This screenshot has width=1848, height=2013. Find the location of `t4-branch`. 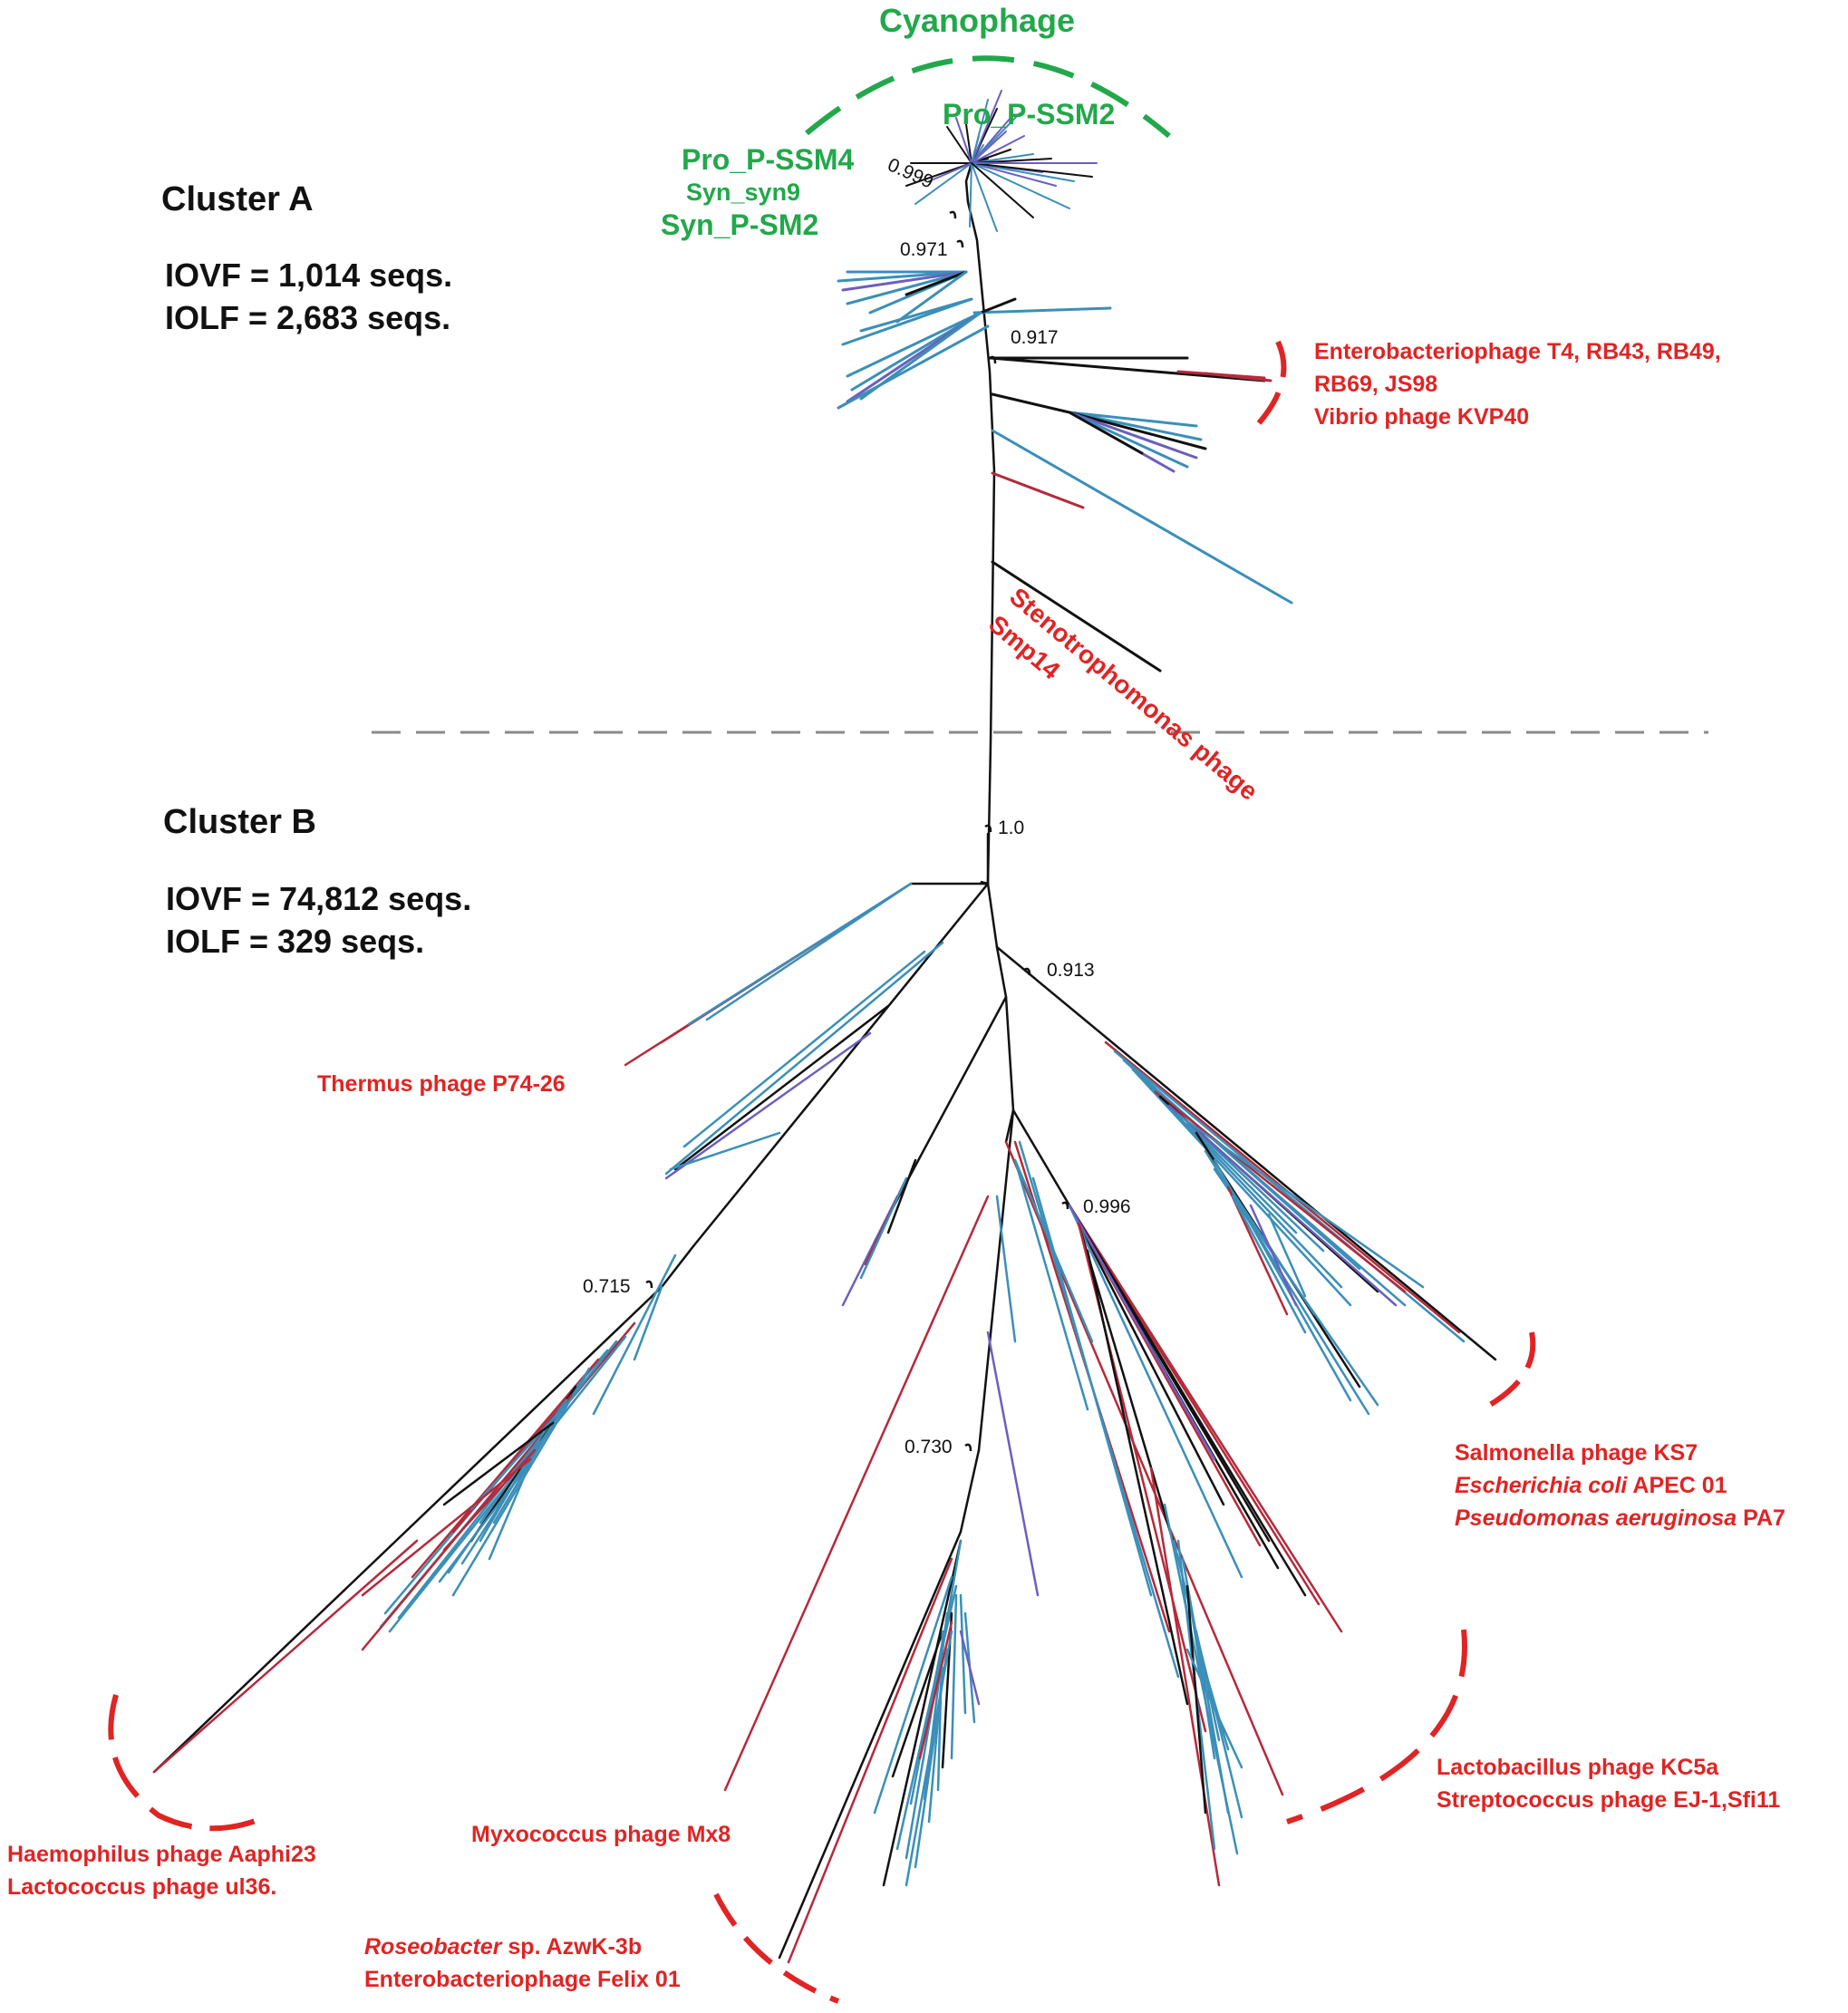

t4-branch is located at coordinates (1130, 369).